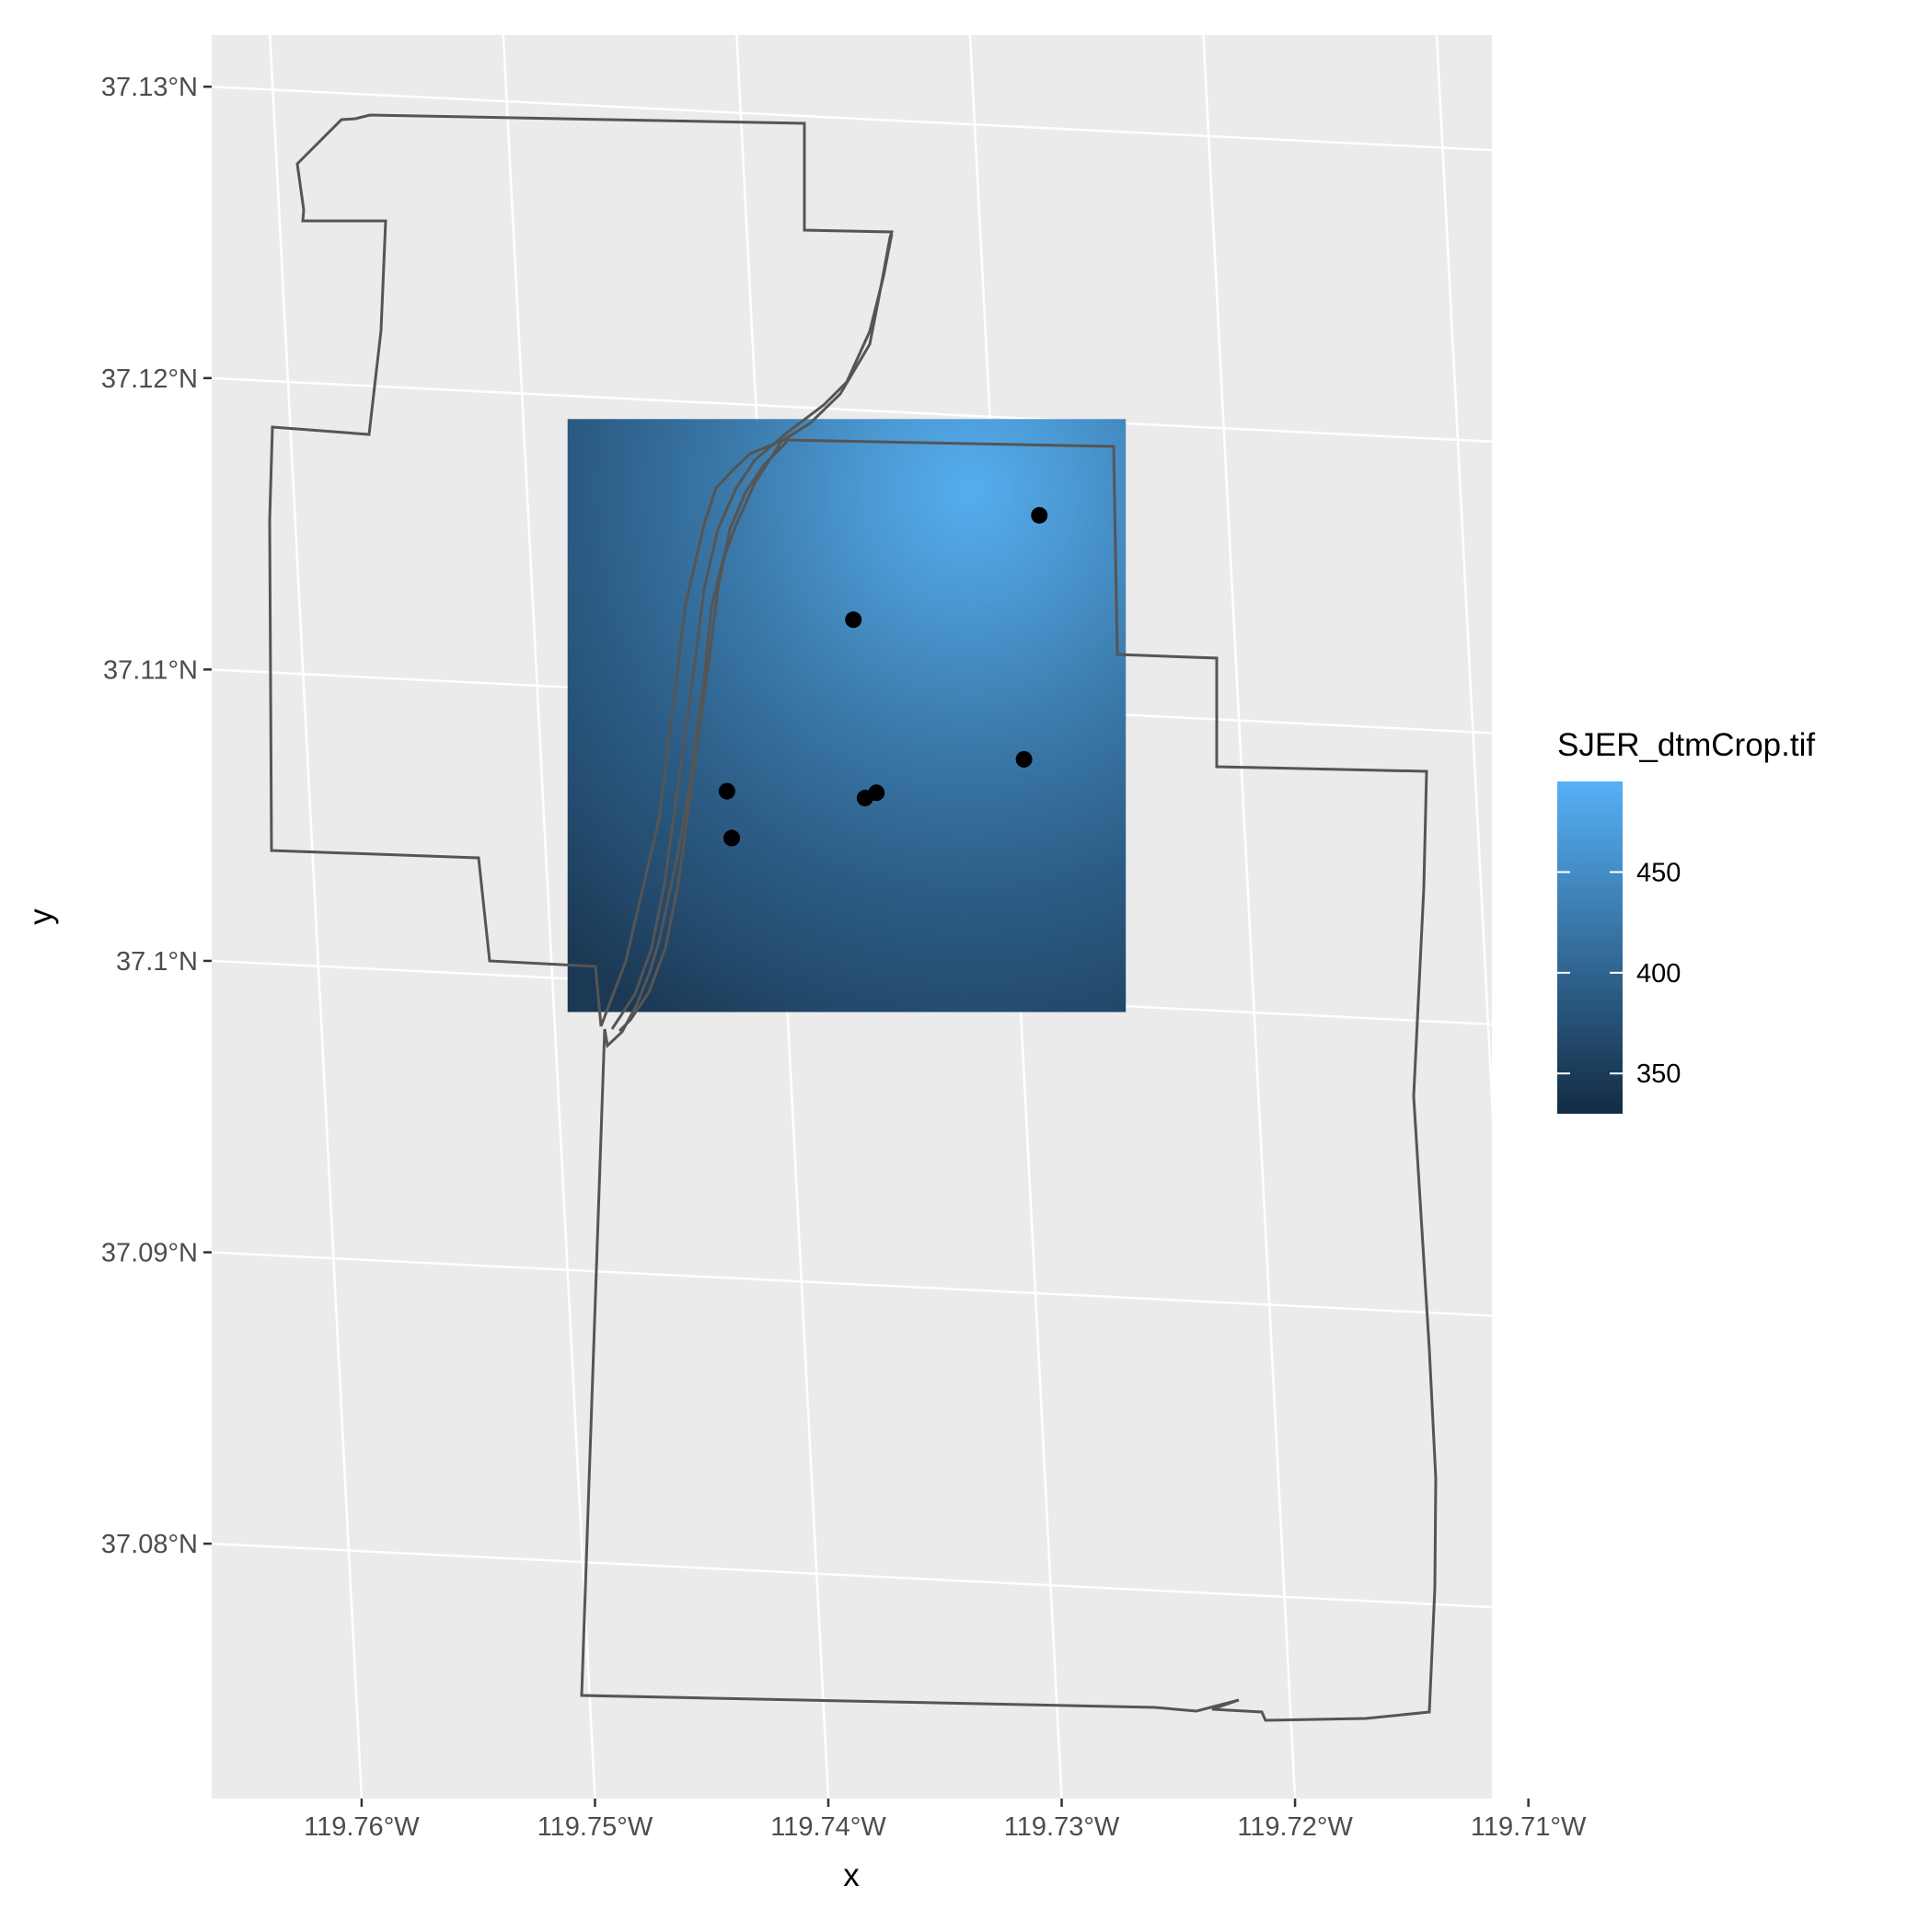  I want to click on y-tick-label: 37.09°N, so click(149, 1254).